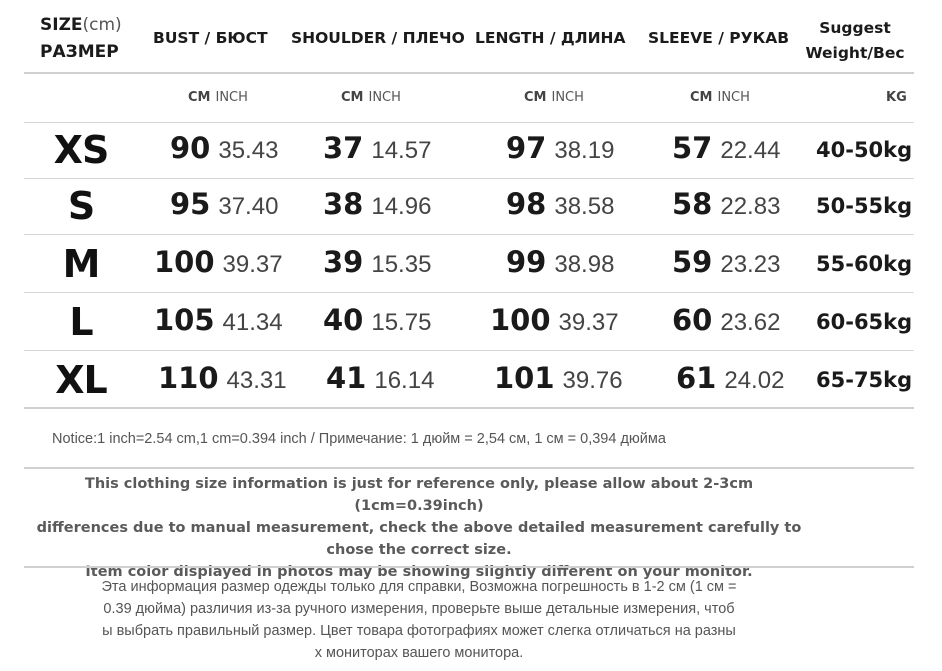 Image resolution: width=942 pixels, height=671 pixels. Describe the element at coordinates (855, 28) in the screenshot. I see `weight-header-top: Suggest` at that location.